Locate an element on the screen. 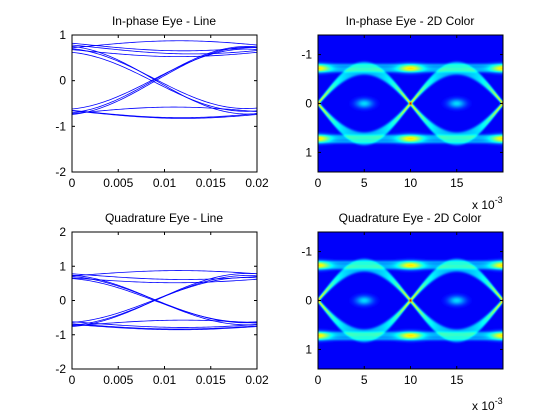 This screenshot has width=560, height=420. axis-ticks: 0 0.005 0.01 0.015 0.02 -2 -1 0 1 is located at coordinates (162, 109).